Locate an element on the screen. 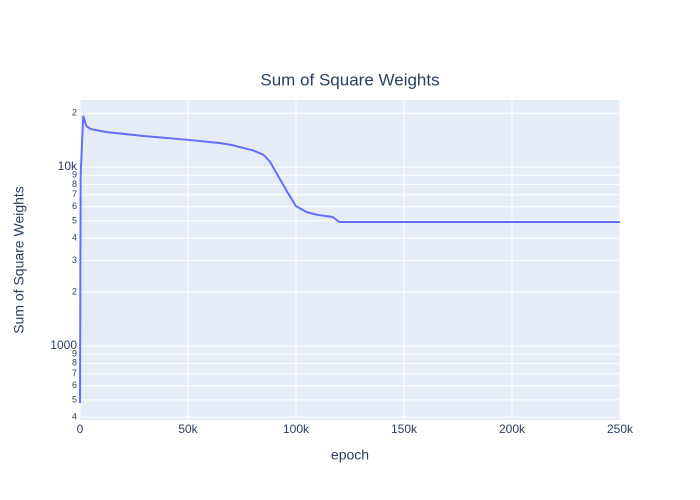 The width and height of the screenshot is (700, 500). x-tick-label: 0 is located at coordinates (80, 429).